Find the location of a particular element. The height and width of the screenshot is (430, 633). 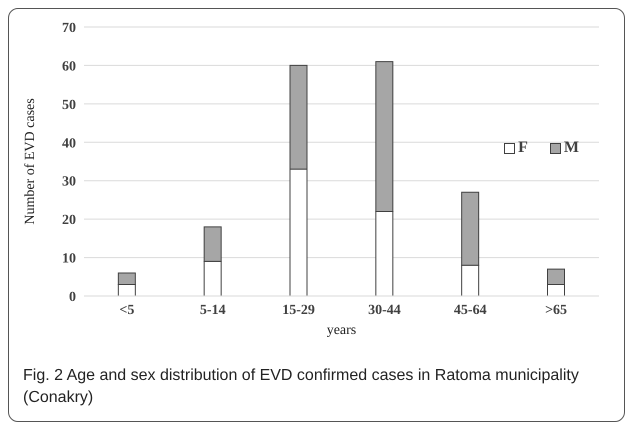

x-tick-label: <5 is located at coordinates (126, 310).